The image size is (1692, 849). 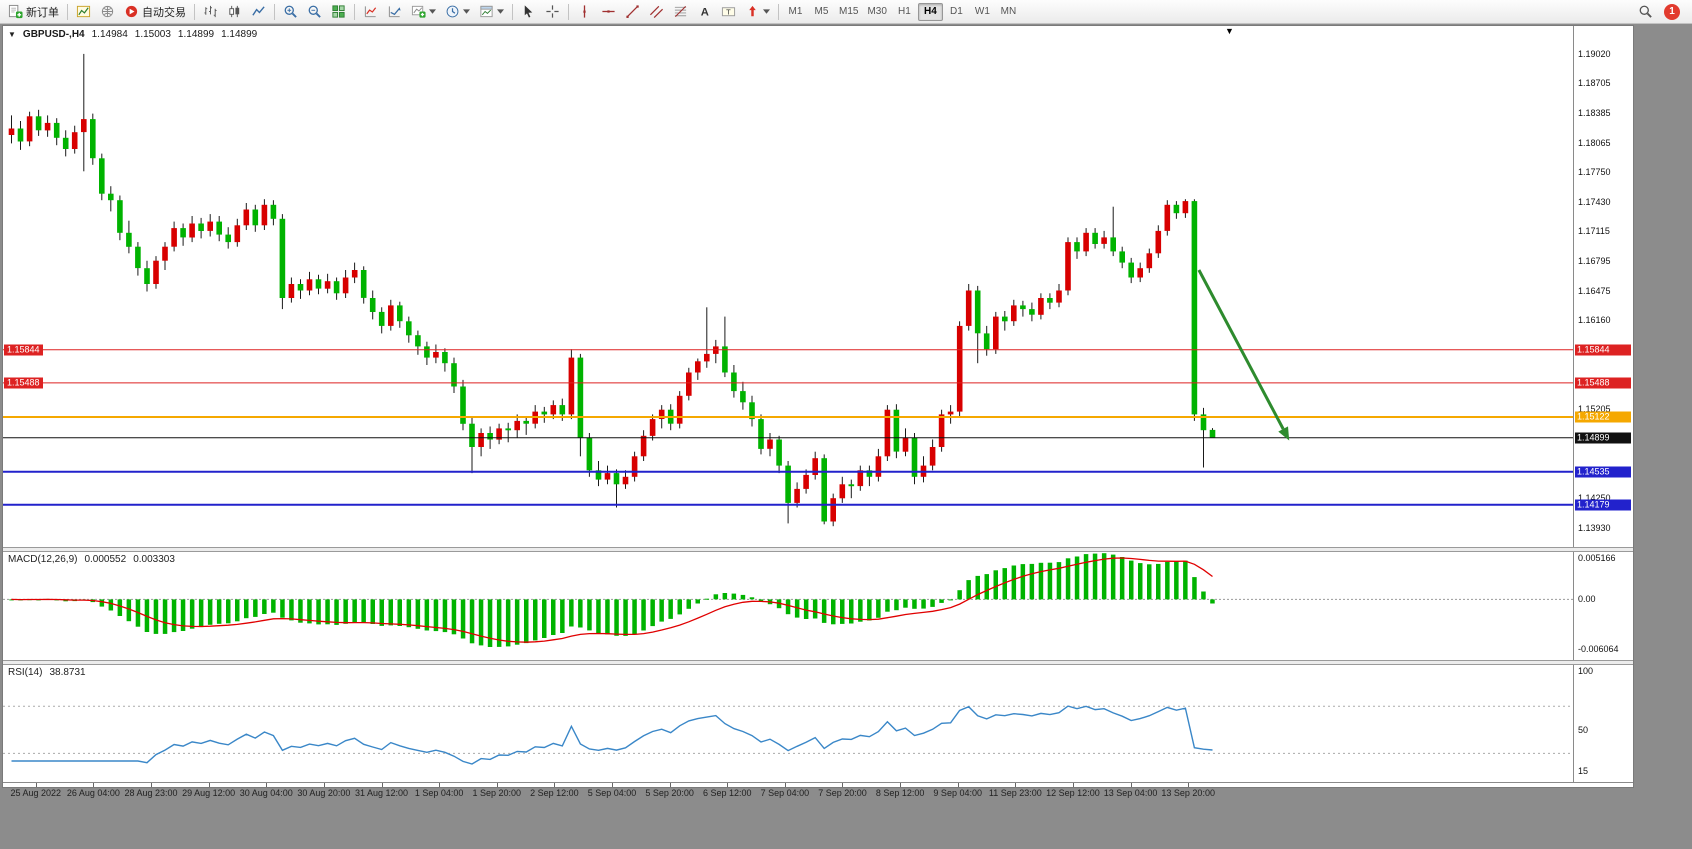 I want to click on ohlc-high: 1.15003, so click(x=152, y=34).